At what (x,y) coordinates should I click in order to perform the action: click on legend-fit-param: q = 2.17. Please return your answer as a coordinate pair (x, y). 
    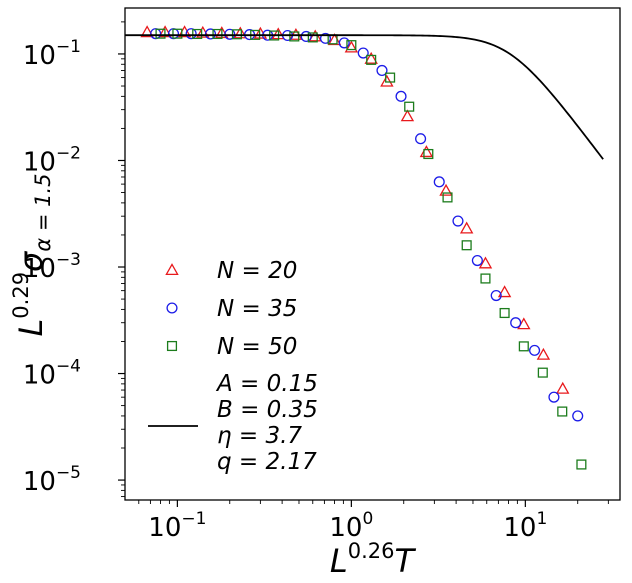
    Looking at the image, I should click on (267, 462).